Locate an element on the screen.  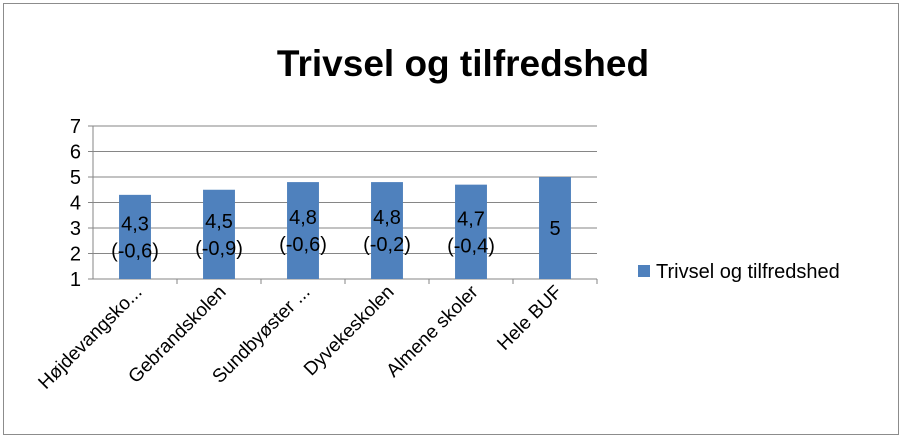
data-label: (-0,9) is located at coordinates (219, 249).